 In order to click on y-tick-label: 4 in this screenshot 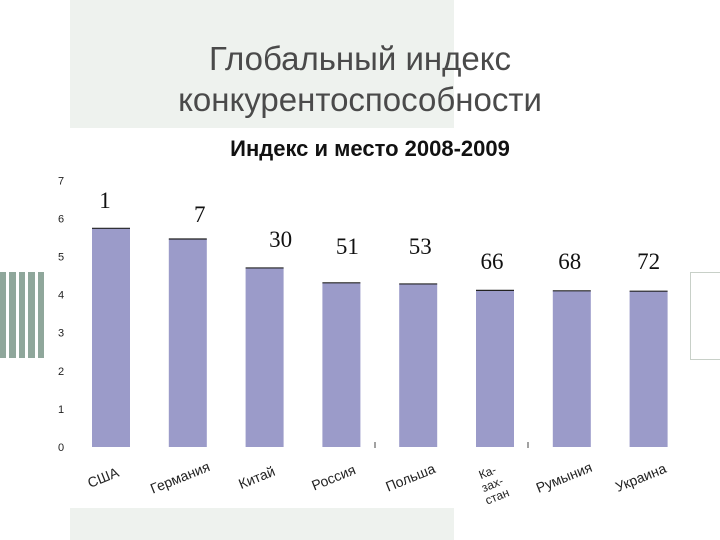, I will do `click(61, 296)`.